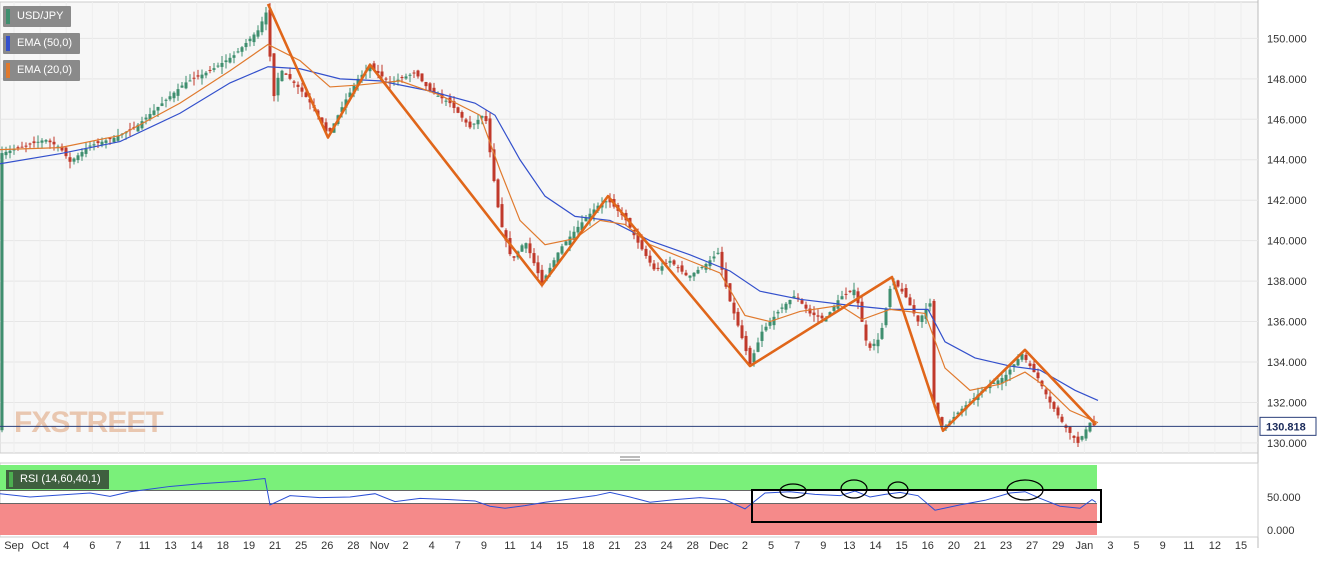  I want to click on x-tick-label: 23, so click(1006, 546).